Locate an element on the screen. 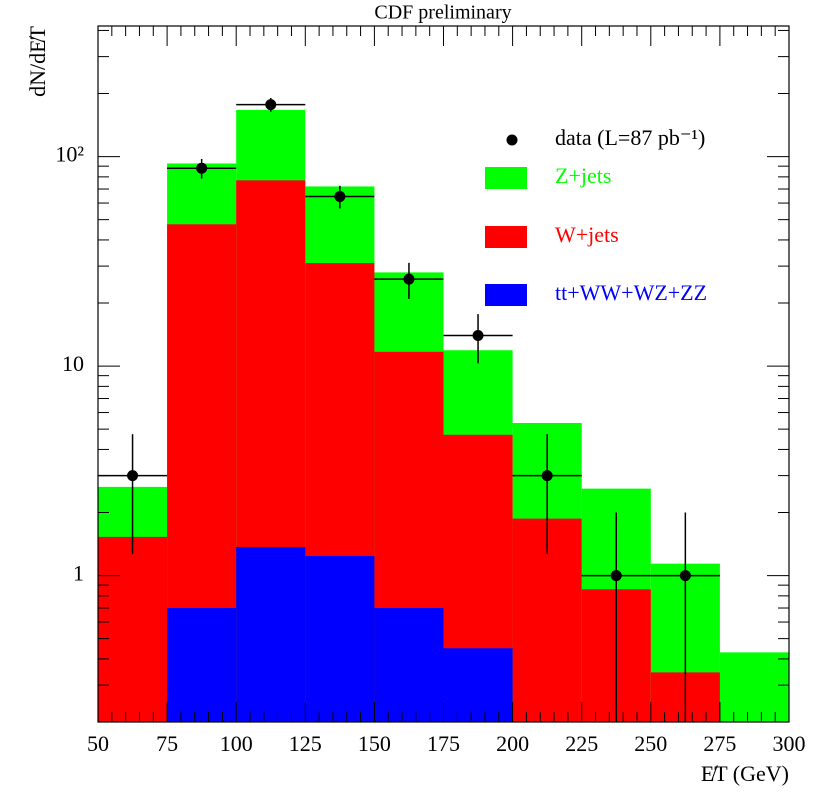  x-tick-label: 225 is located at coordinates (581, 743).